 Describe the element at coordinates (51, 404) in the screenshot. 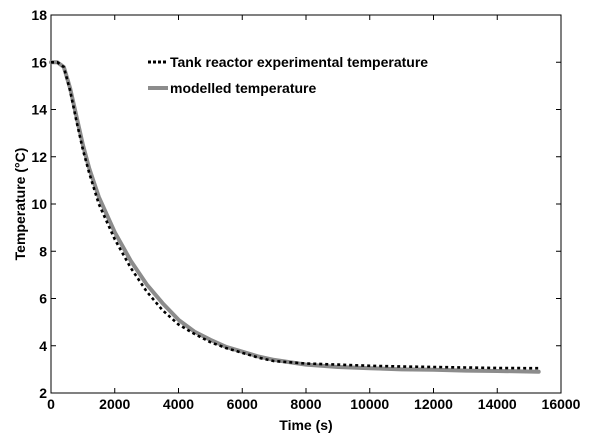

I see `x-tick-label: 0` at that location.